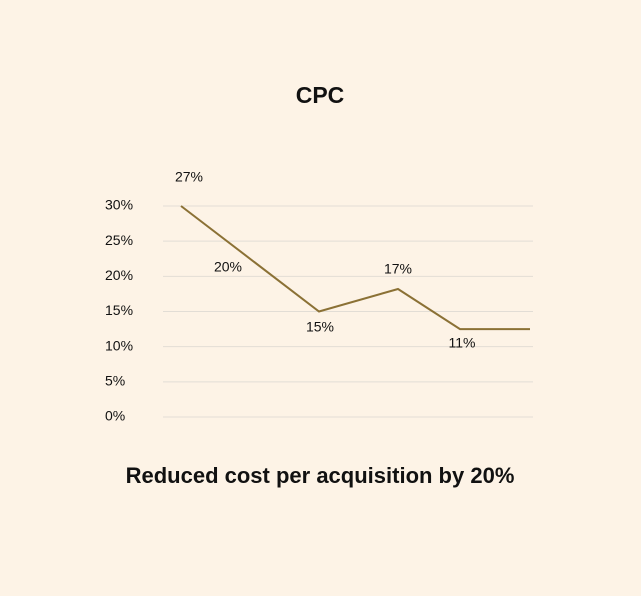 This screenshot has height=596, width=641. Describe the element at coordinates (462, 343) in the screenshot. I see `annotation: 11%` at that location.